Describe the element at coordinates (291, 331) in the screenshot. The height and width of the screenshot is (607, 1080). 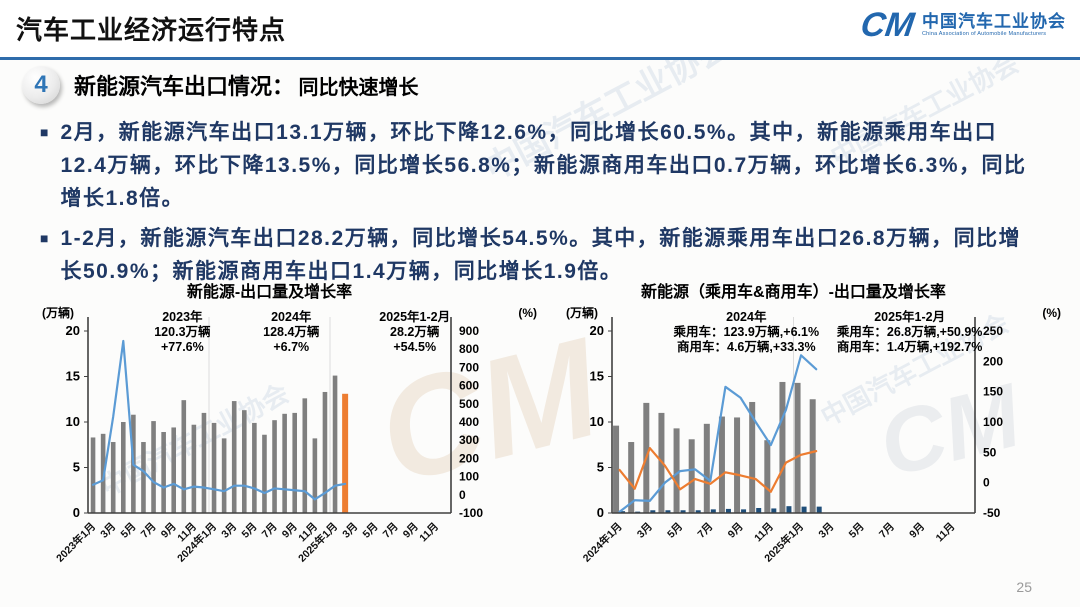
I see `svg-text: 128.4万辆` at that location.